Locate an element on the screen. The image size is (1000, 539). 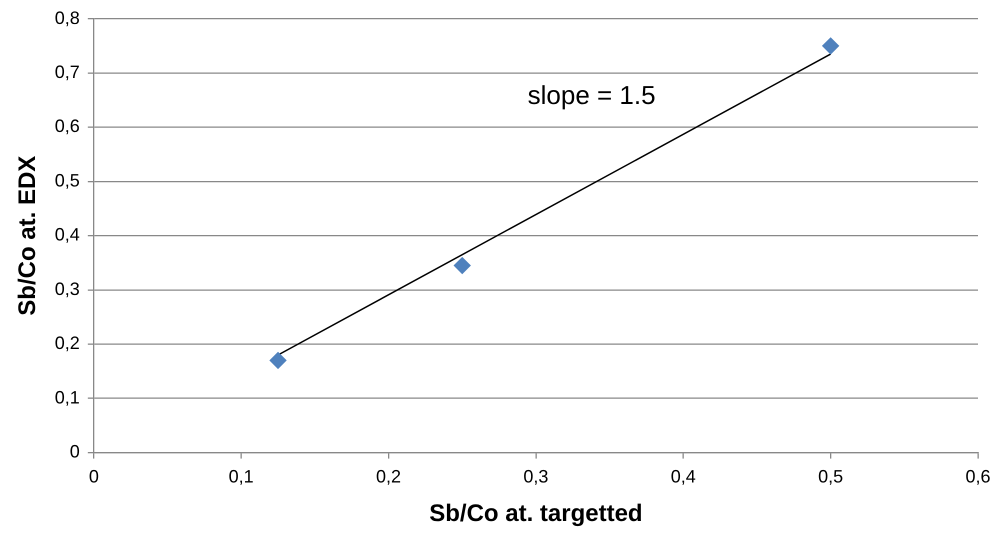
y-tick-label: 0,5 is located at coordinates (67, 180).